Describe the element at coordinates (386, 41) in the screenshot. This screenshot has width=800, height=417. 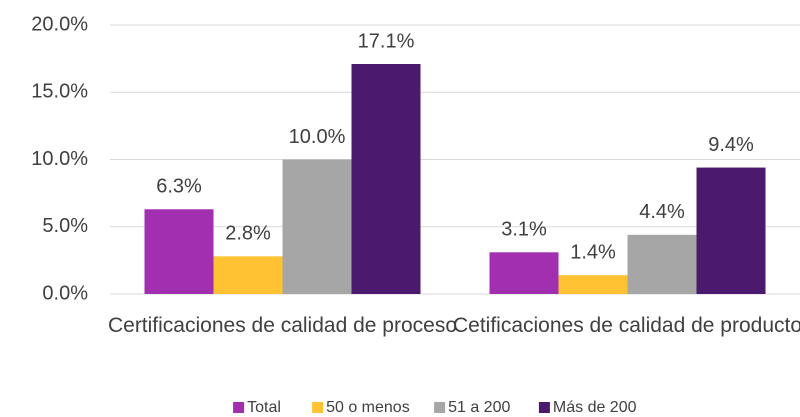
I see `data-label: 17.1%` at that location.